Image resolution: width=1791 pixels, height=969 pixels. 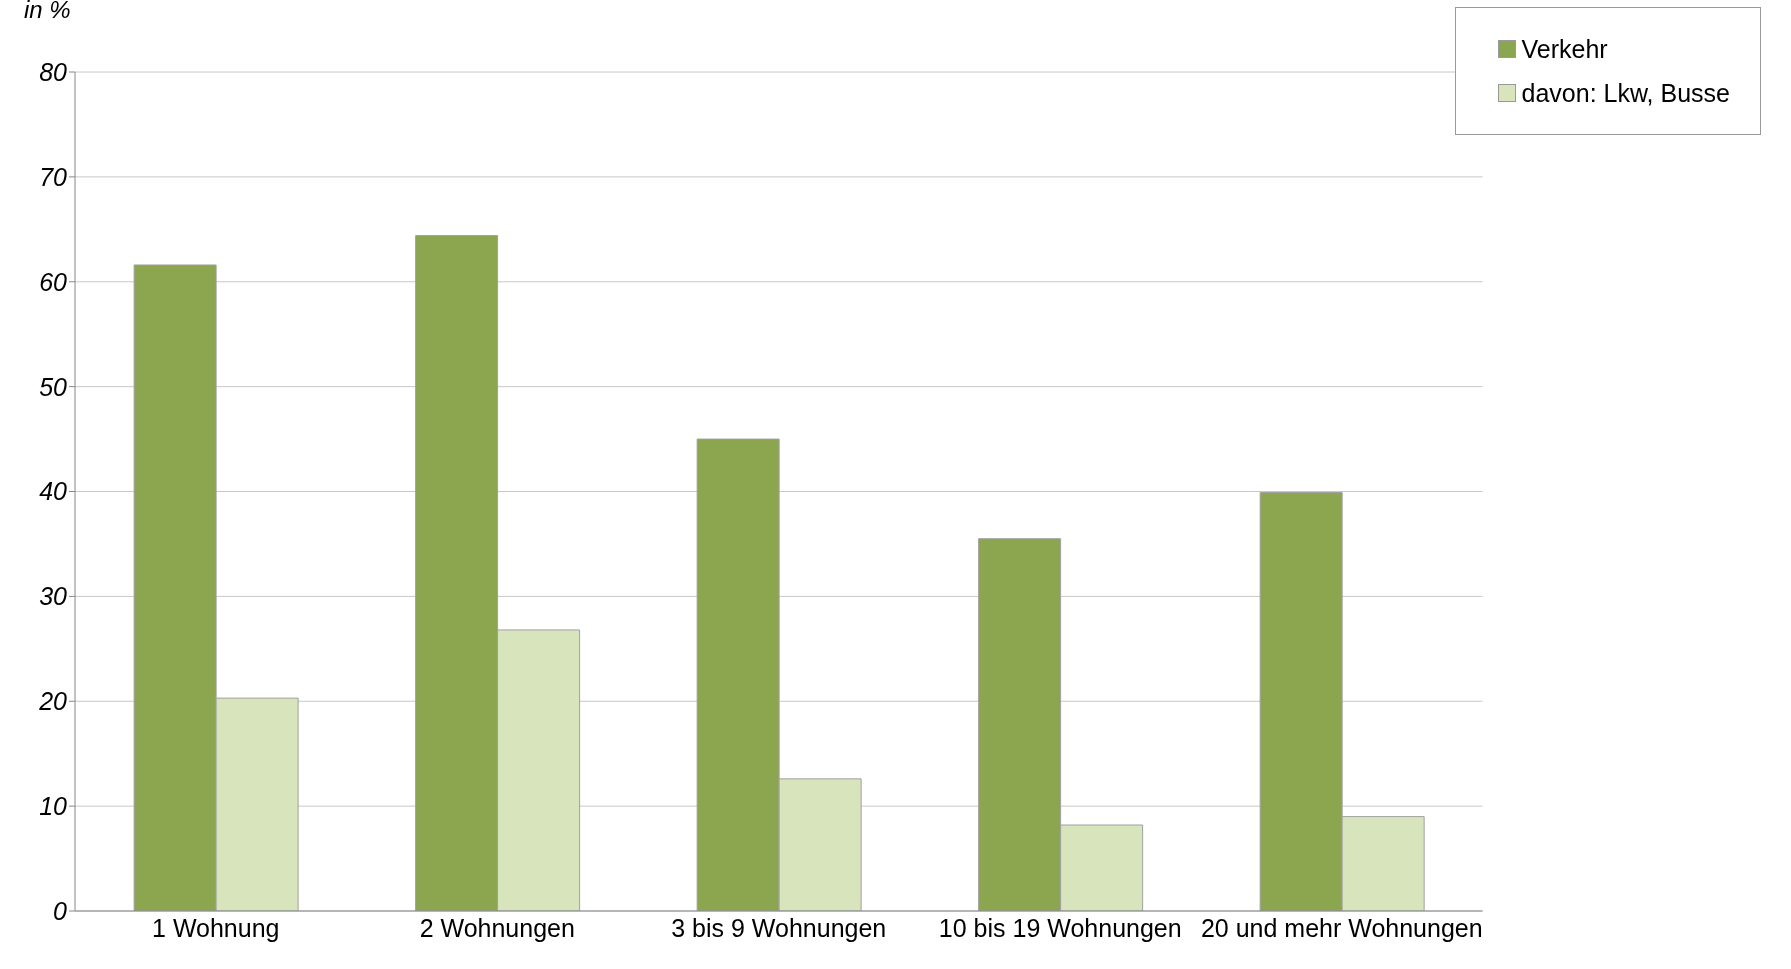 I want to click on y-axis-title: in %, so click(x=47, y=12).